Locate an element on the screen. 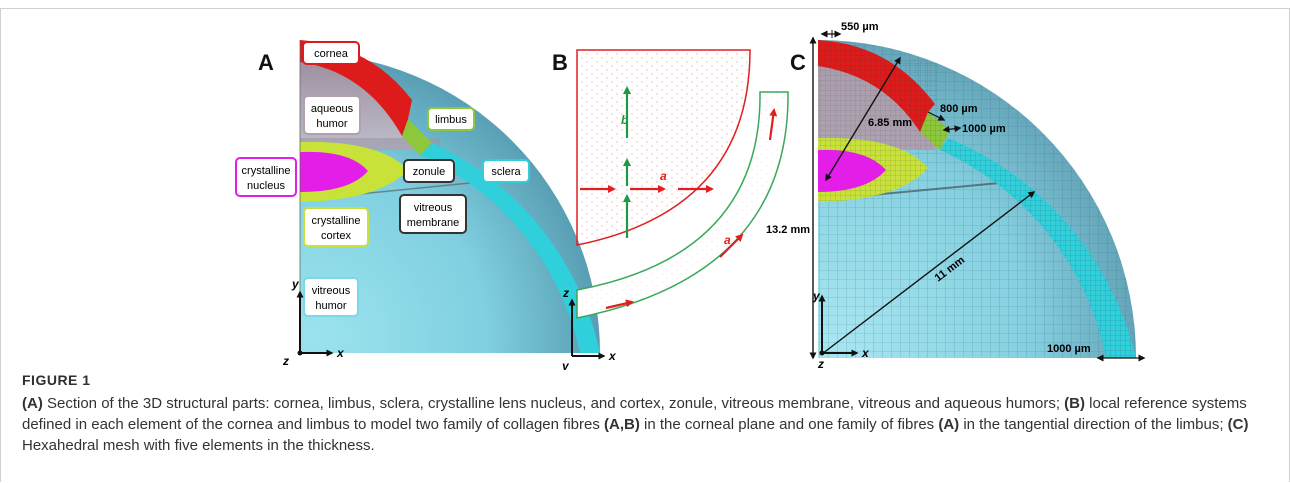 The image size is (1290, 483). label-limbus: limbus is located at coordinates (451, 119).